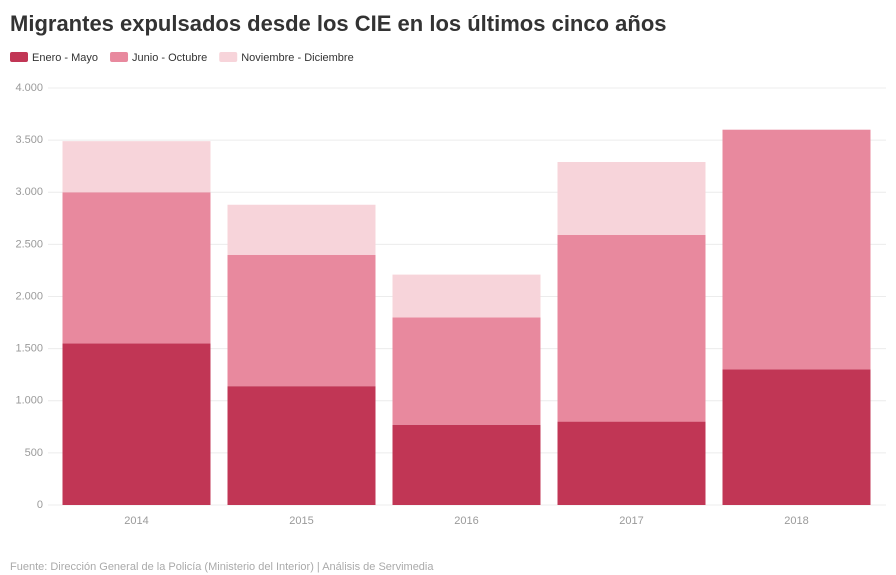 Image resolution: width=896 pixels, height=575 pixels. I want to click on legend-label: Enero - Mayo, so click(65, 58).